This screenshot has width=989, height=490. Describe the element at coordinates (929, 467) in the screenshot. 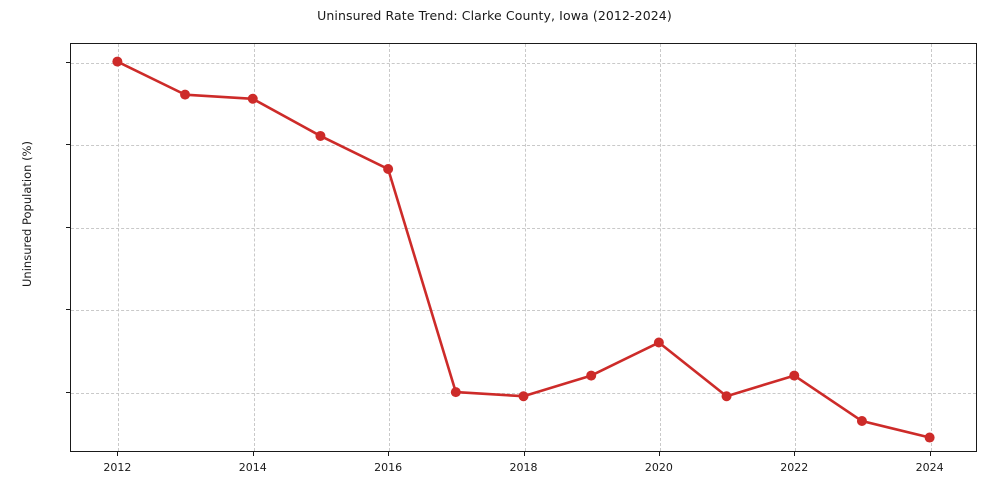

I see `x-tick-label: 2024` at that location.